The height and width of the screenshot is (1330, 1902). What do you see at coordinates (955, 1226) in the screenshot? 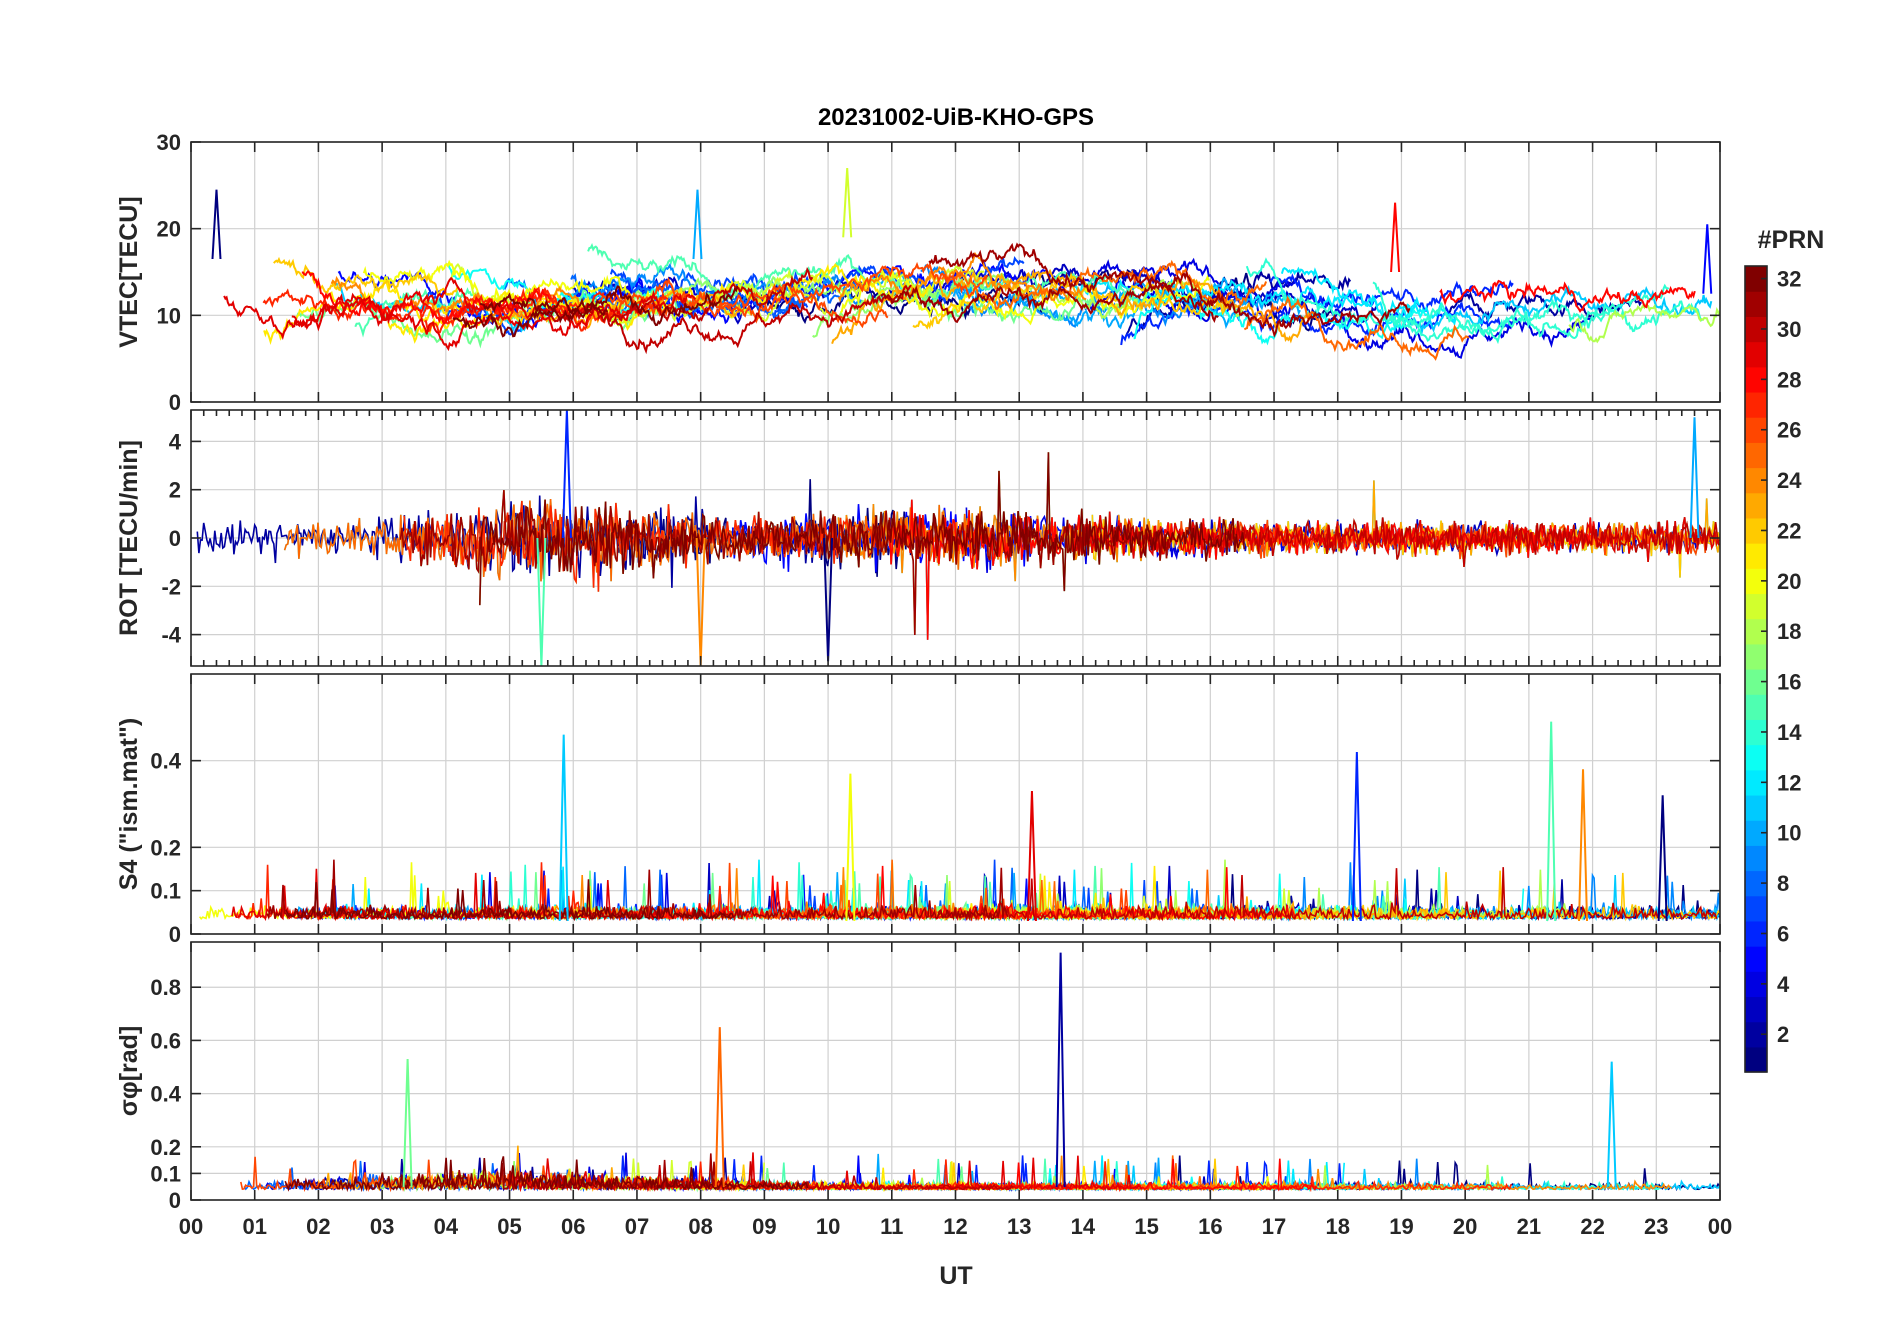
I see `x-tick-label: 12` at bounding box center [955, 1226].